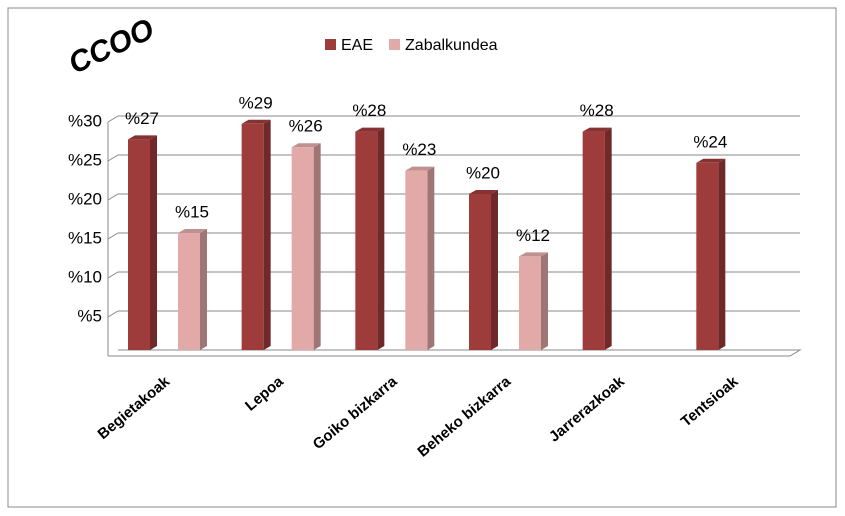  Describe the element at coordinates (533, 235) in the screenshot. I see `value-label: %12` at that location.